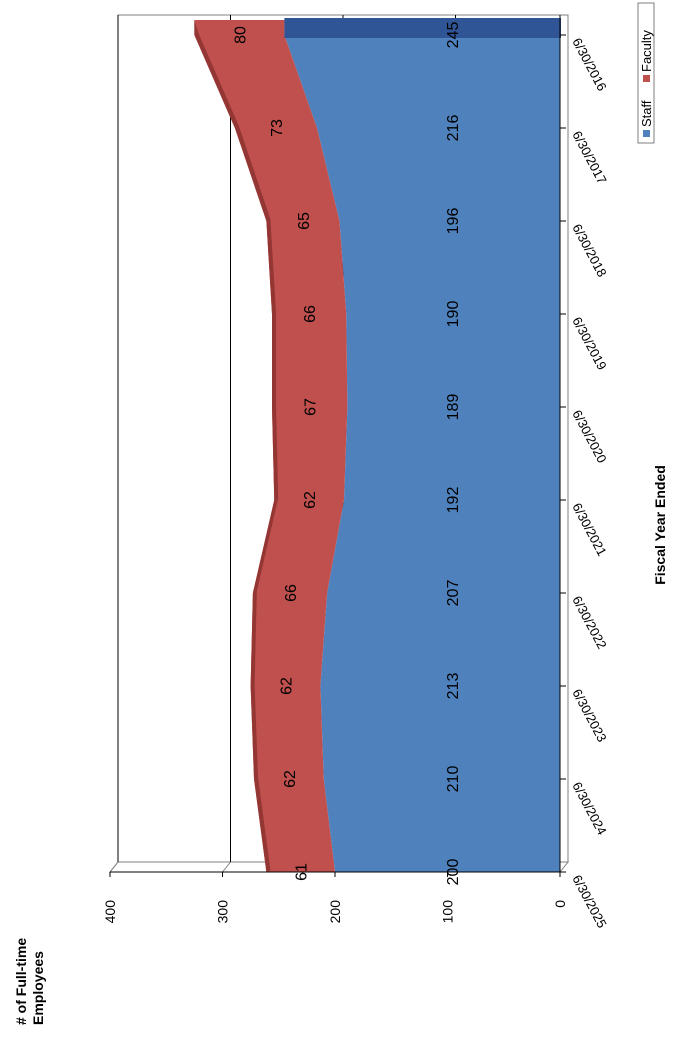  What do you see at coordinates (240, 35) in the screenshot?
I see `faculty-value-label: 80` at bounding box center [240, 35].